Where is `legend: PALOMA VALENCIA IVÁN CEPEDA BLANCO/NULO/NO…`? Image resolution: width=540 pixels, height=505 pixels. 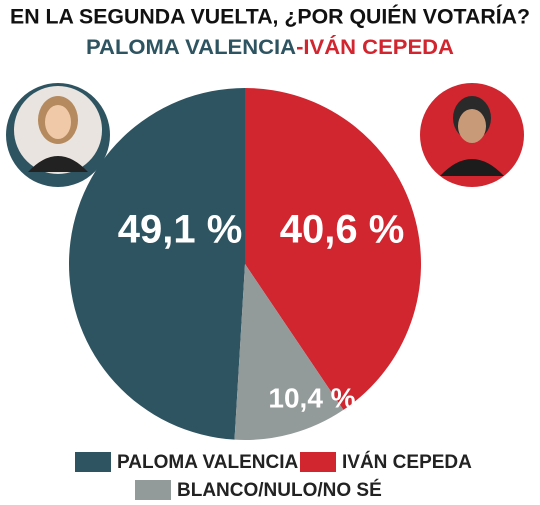 legend: PALOMA VALENCIA IVÁN CEPEDA BLANCO/NULO/NO… is located at coordinates (273, 476).